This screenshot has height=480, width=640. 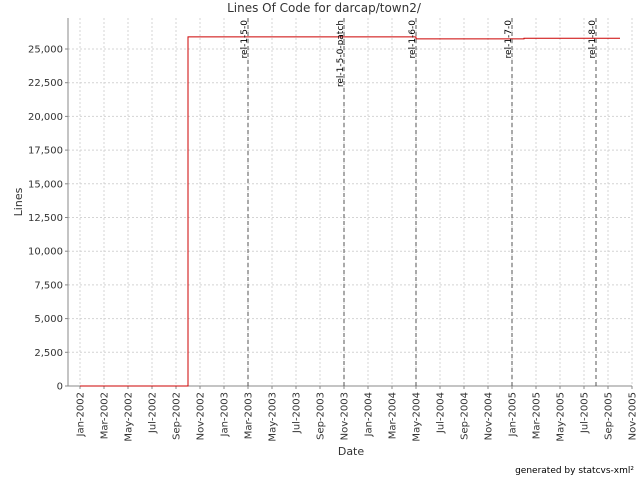 I want to click on y-tick-label: 22,500, so click(x=45, y=83).